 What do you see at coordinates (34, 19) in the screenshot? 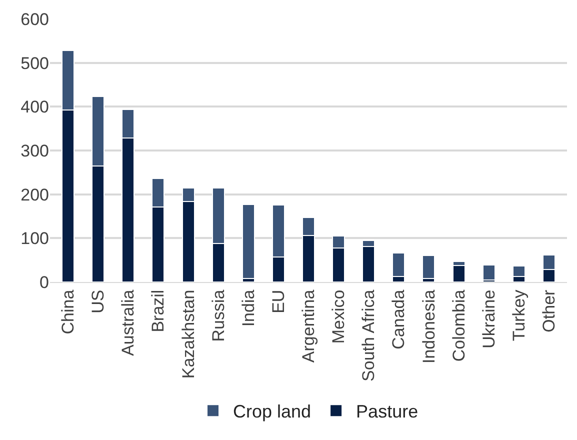
I see `y-tick-label: 600` at bounding box center [34, 19].